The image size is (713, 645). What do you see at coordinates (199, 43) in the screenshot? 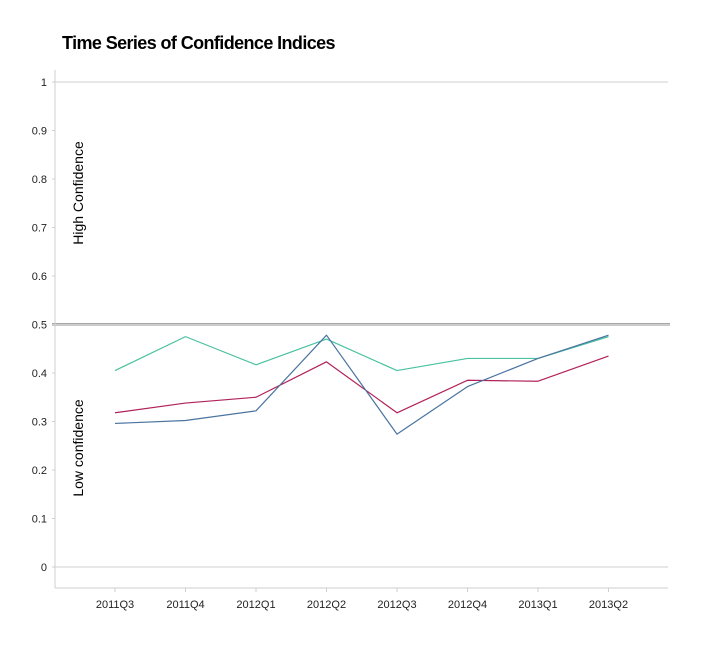
I see `chart-title: Time Series of Confidence Indices` at bounding box center [199, 43].